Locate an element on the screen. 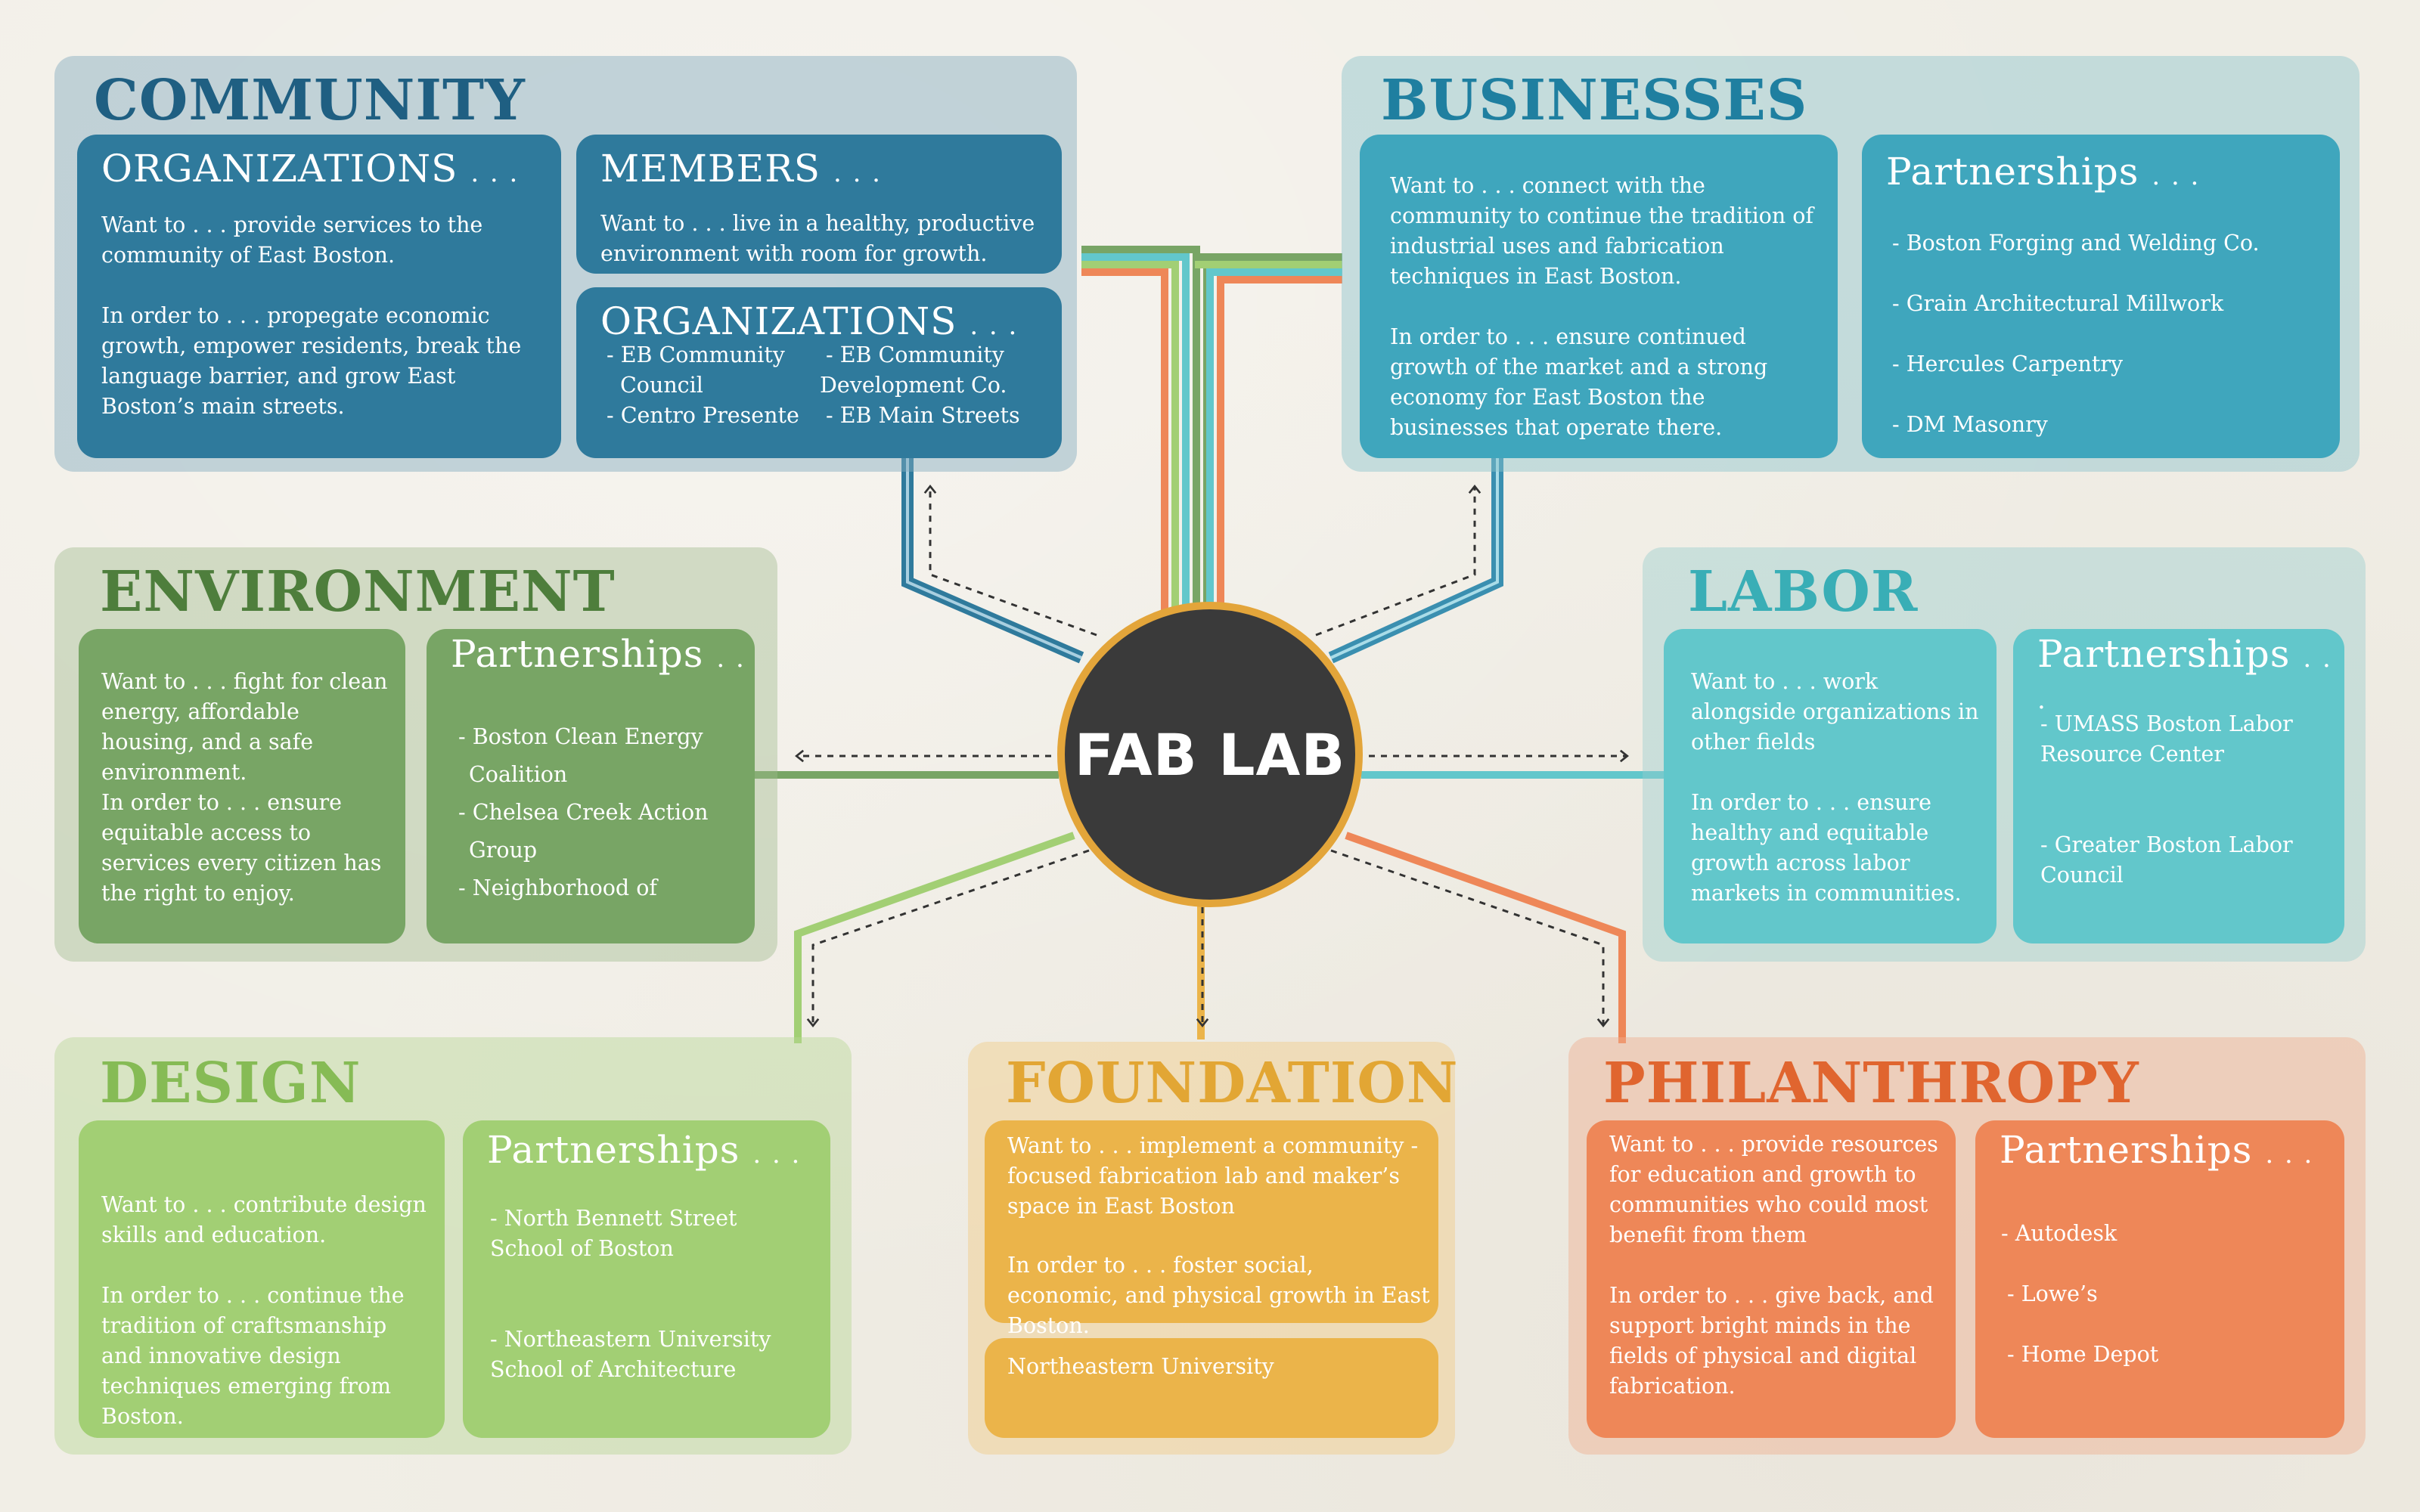 Image resolution: width=2420 pixels, height=1512 pixels. list-item: Council is located at coordinates (661, 385).